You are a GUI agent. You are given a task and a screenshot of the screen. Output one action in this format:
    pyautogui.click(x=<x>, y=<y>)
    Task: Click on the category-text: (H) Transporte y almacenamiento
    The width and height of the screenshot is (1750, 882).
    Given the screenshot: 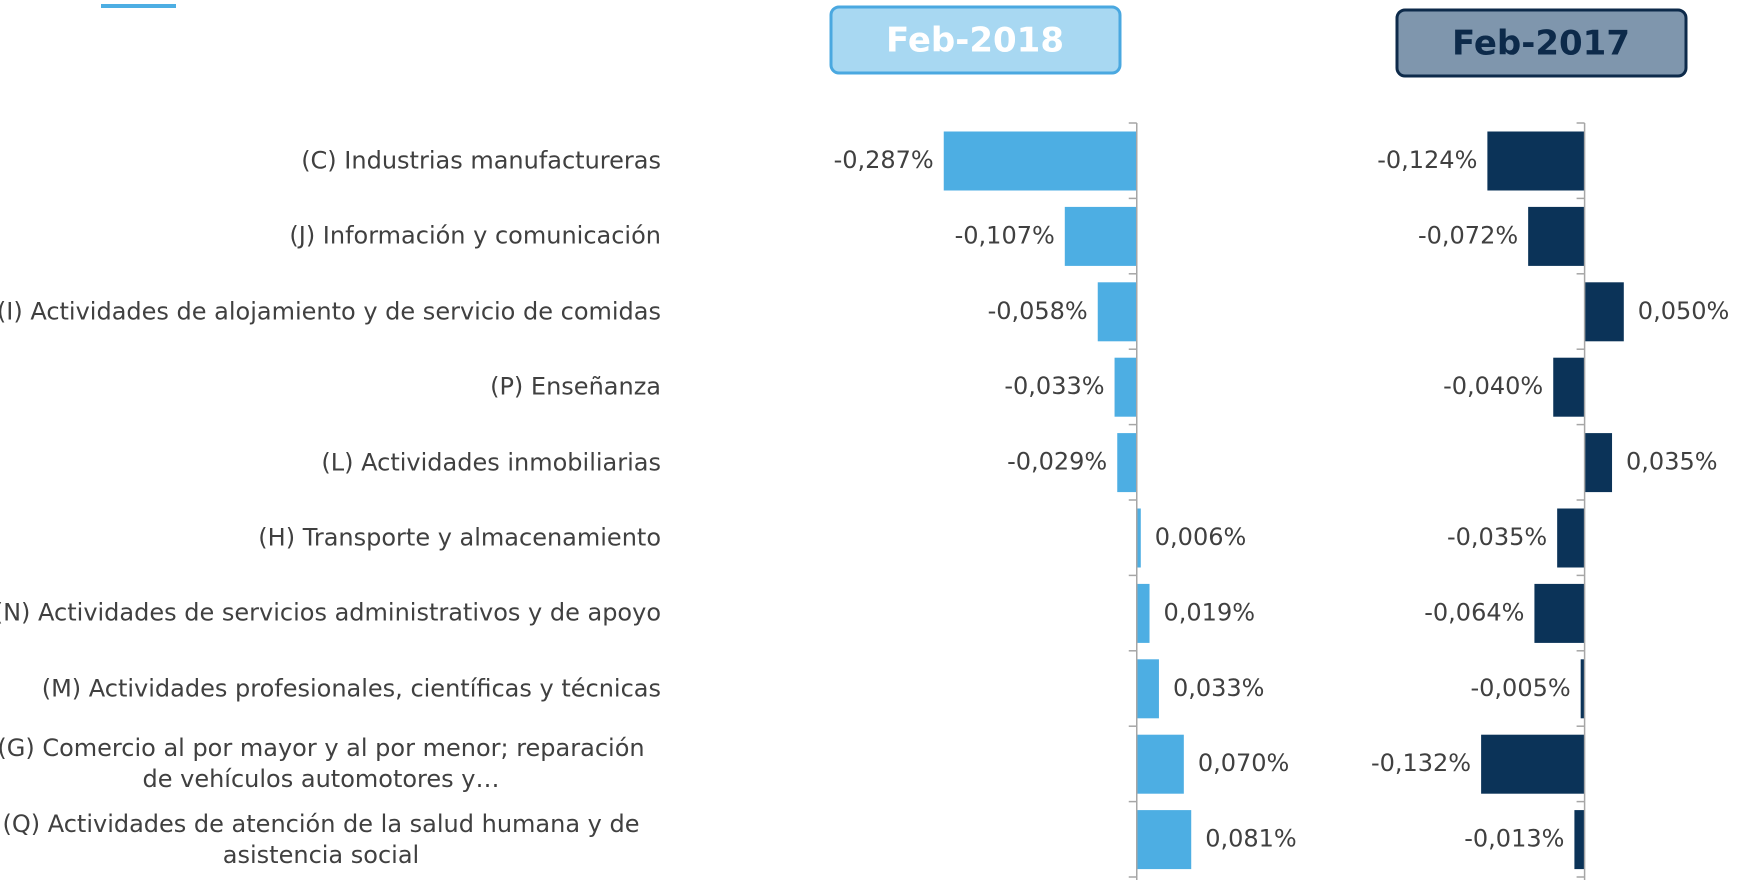 What is the action you would take?
    pyautogui.click(x=459, y=537)
    